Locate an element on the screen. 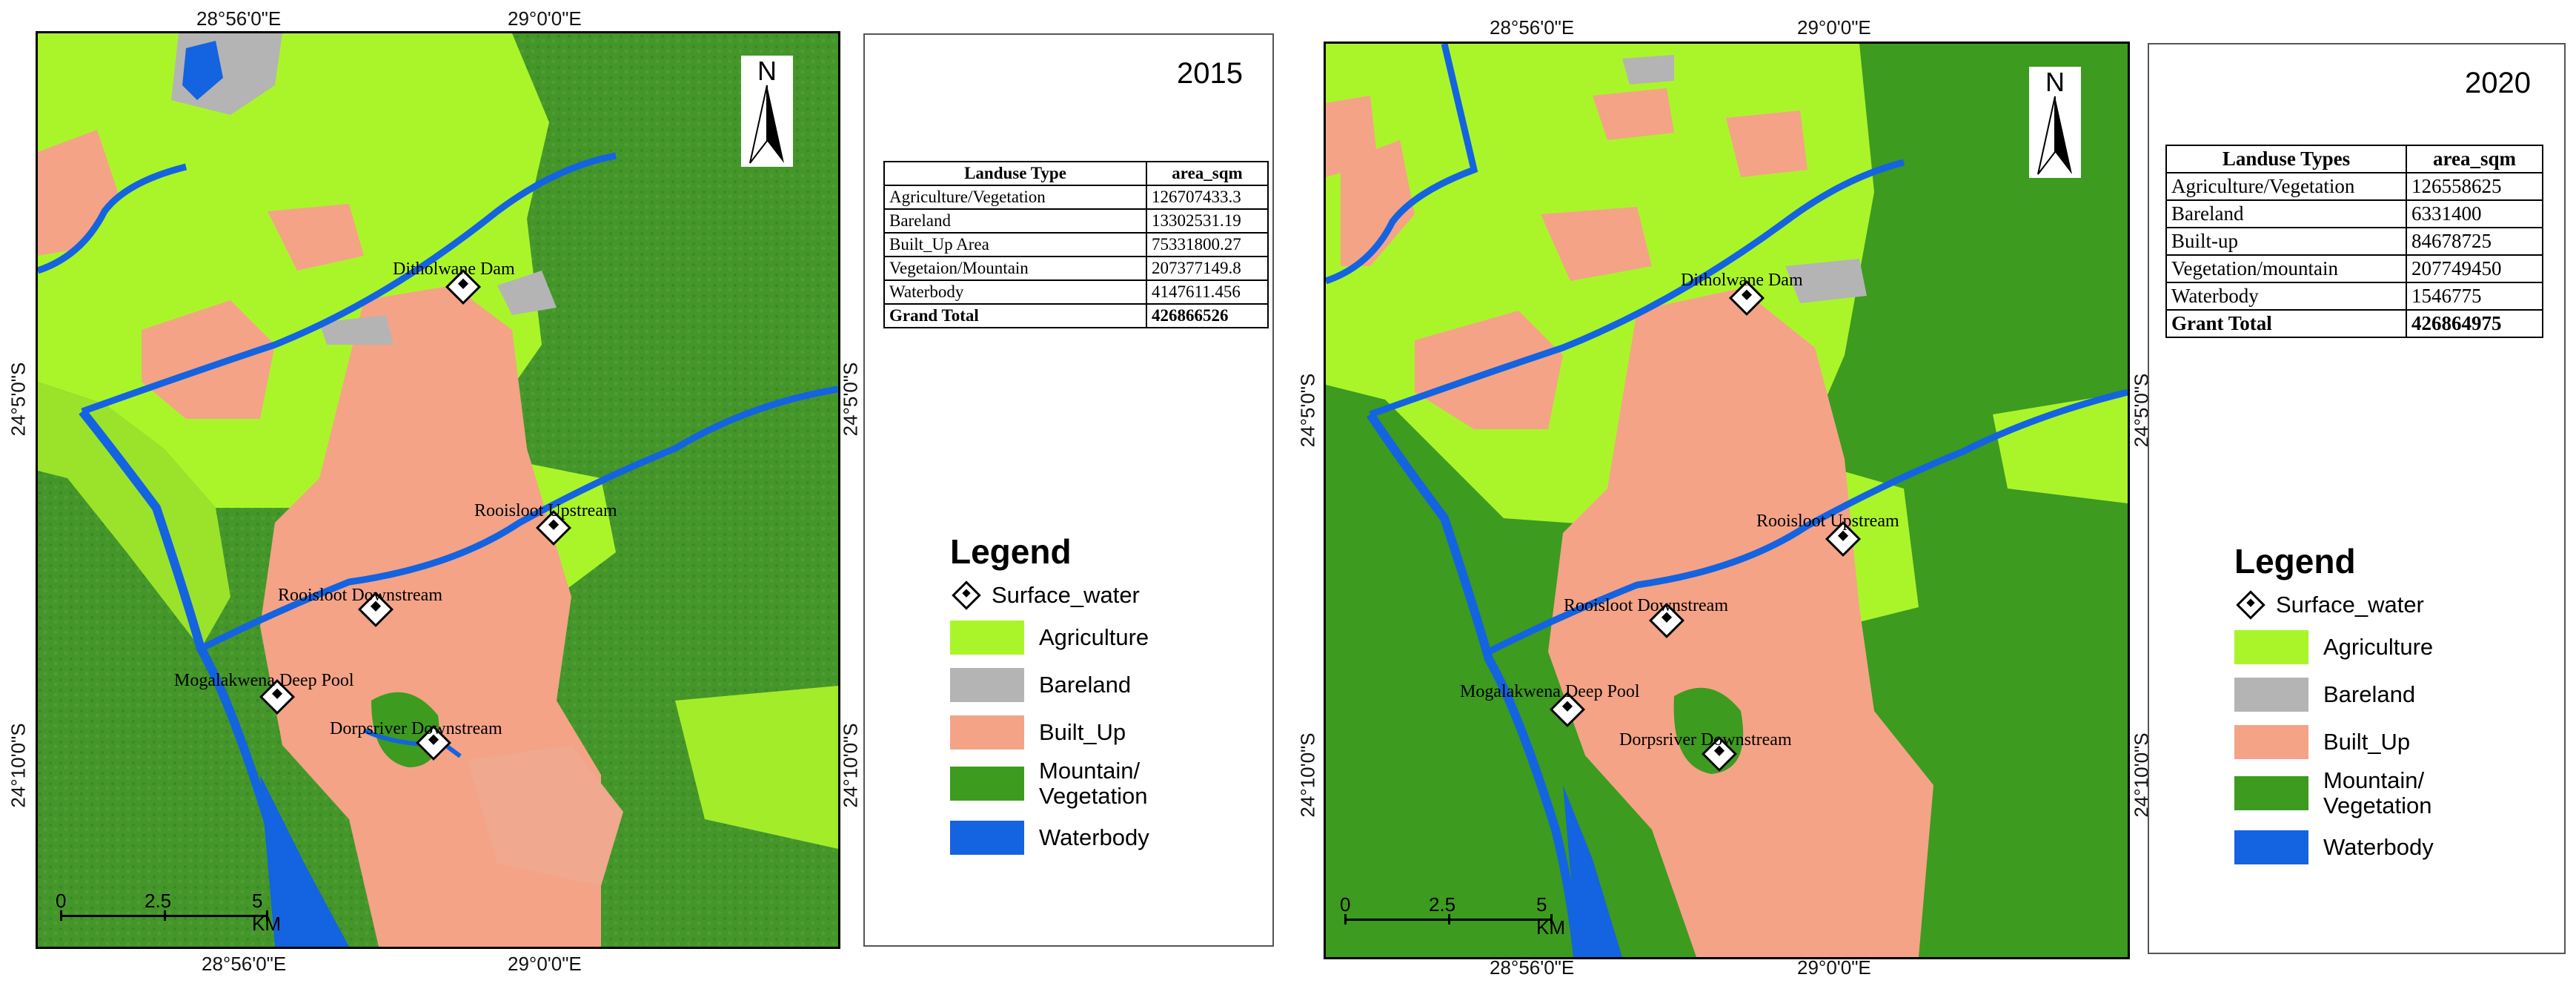 The image size is (2576, 986). left-top-lon-b: 29°0'0"E is located at coordinates (545, 18).